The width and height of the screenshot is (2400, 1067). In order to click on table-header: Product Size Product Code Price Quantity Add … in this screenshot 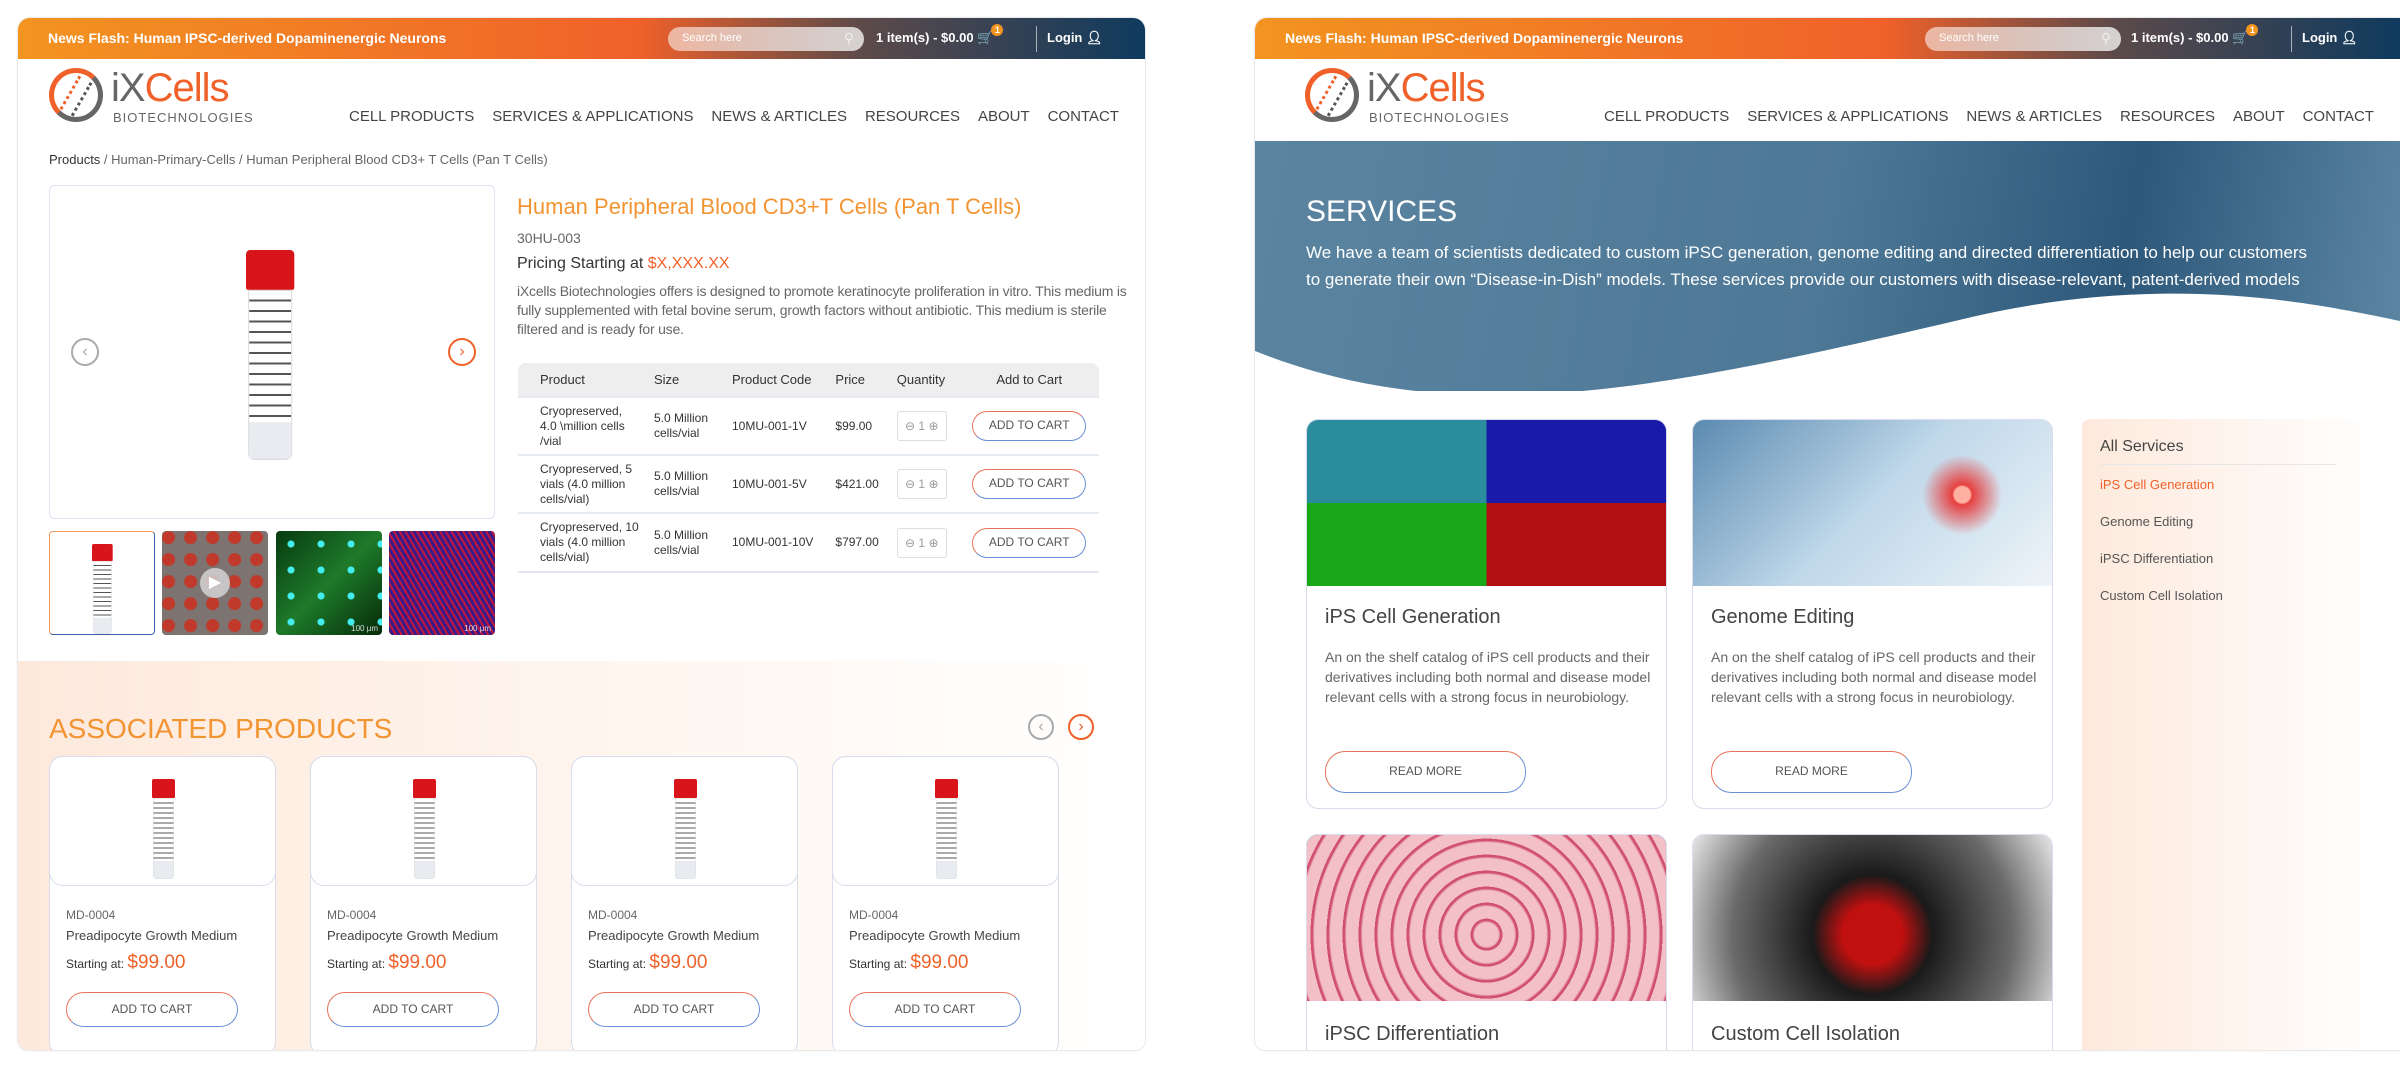, I will do `click(808, 380)`.